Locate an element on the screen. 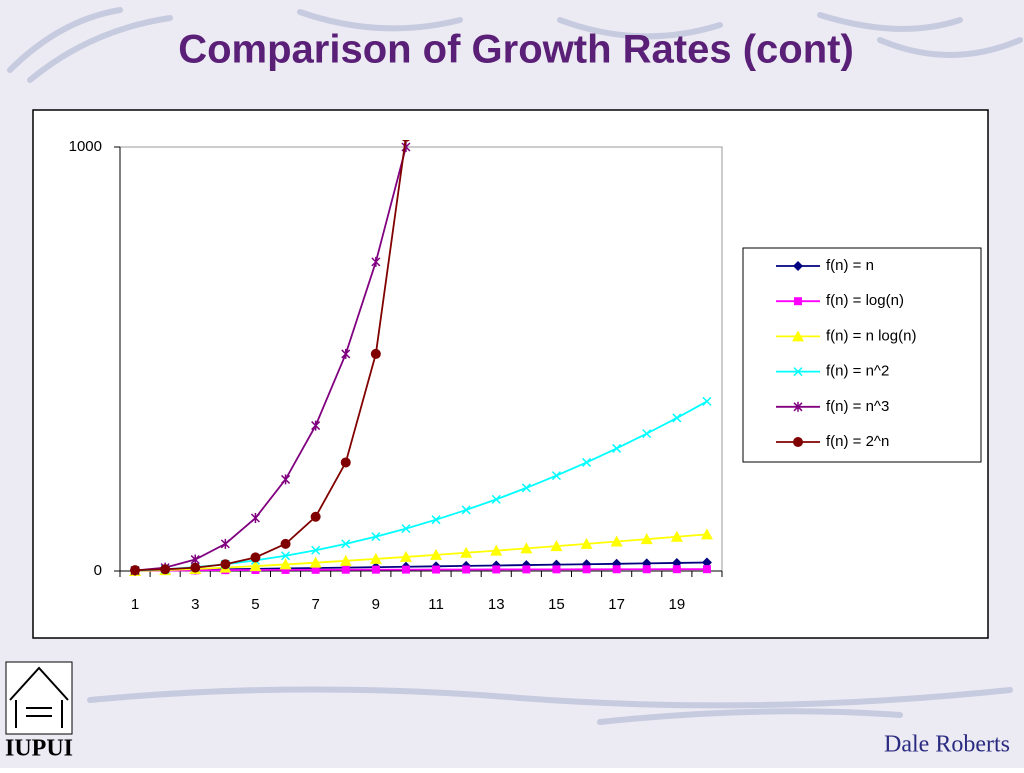 Image resolution: width=1024 pixels, height=773 pixels. x-tick-label: 19 is located at coordinates (677, 604).